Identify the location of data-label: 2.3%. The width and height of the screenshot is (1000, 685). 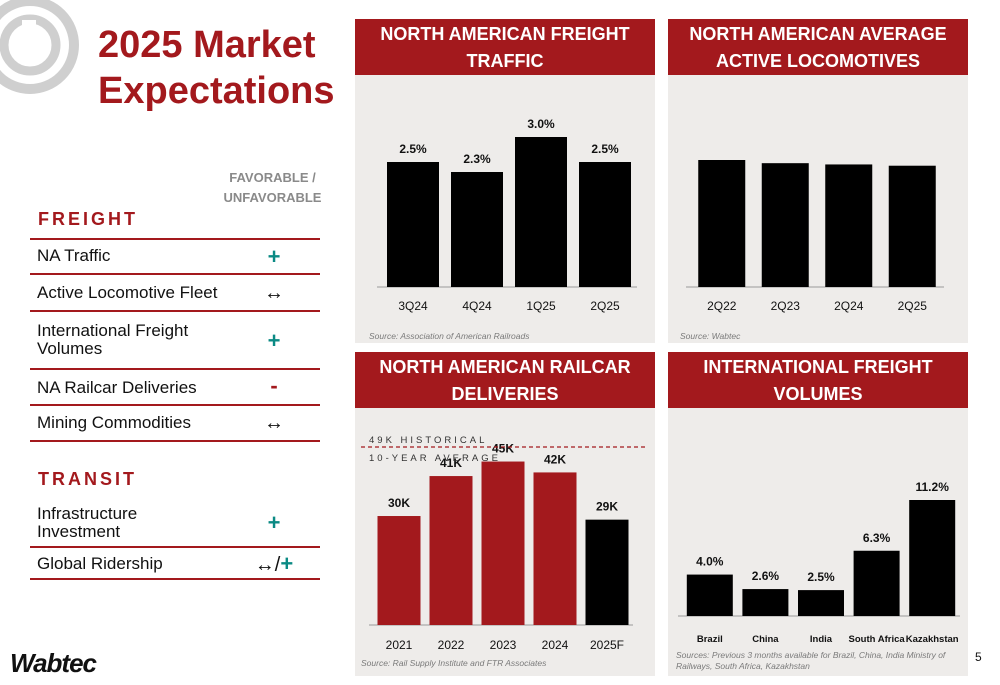
(477, 159).